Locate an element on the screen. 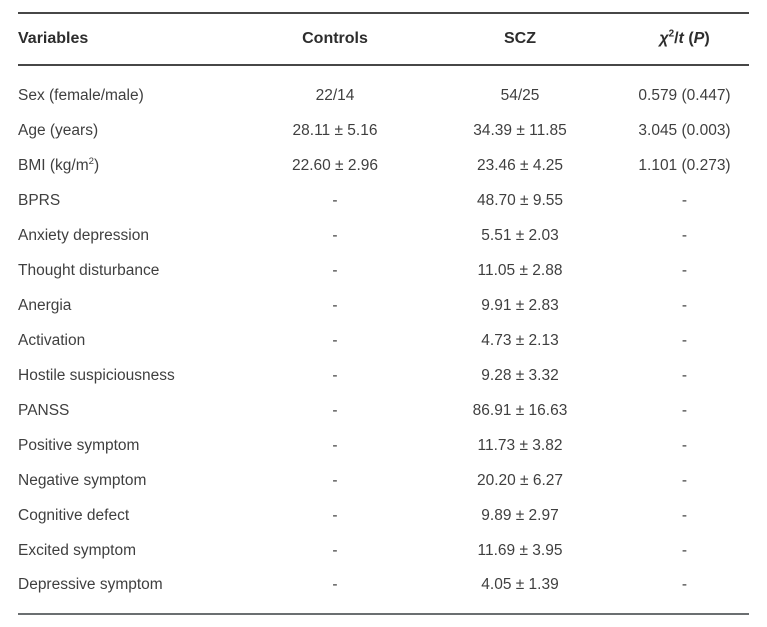 This screenshot has height=627, width=767. table-row: Cognitive defect - 9.89 ± 2.97 - is located at coordinates (383, 515).